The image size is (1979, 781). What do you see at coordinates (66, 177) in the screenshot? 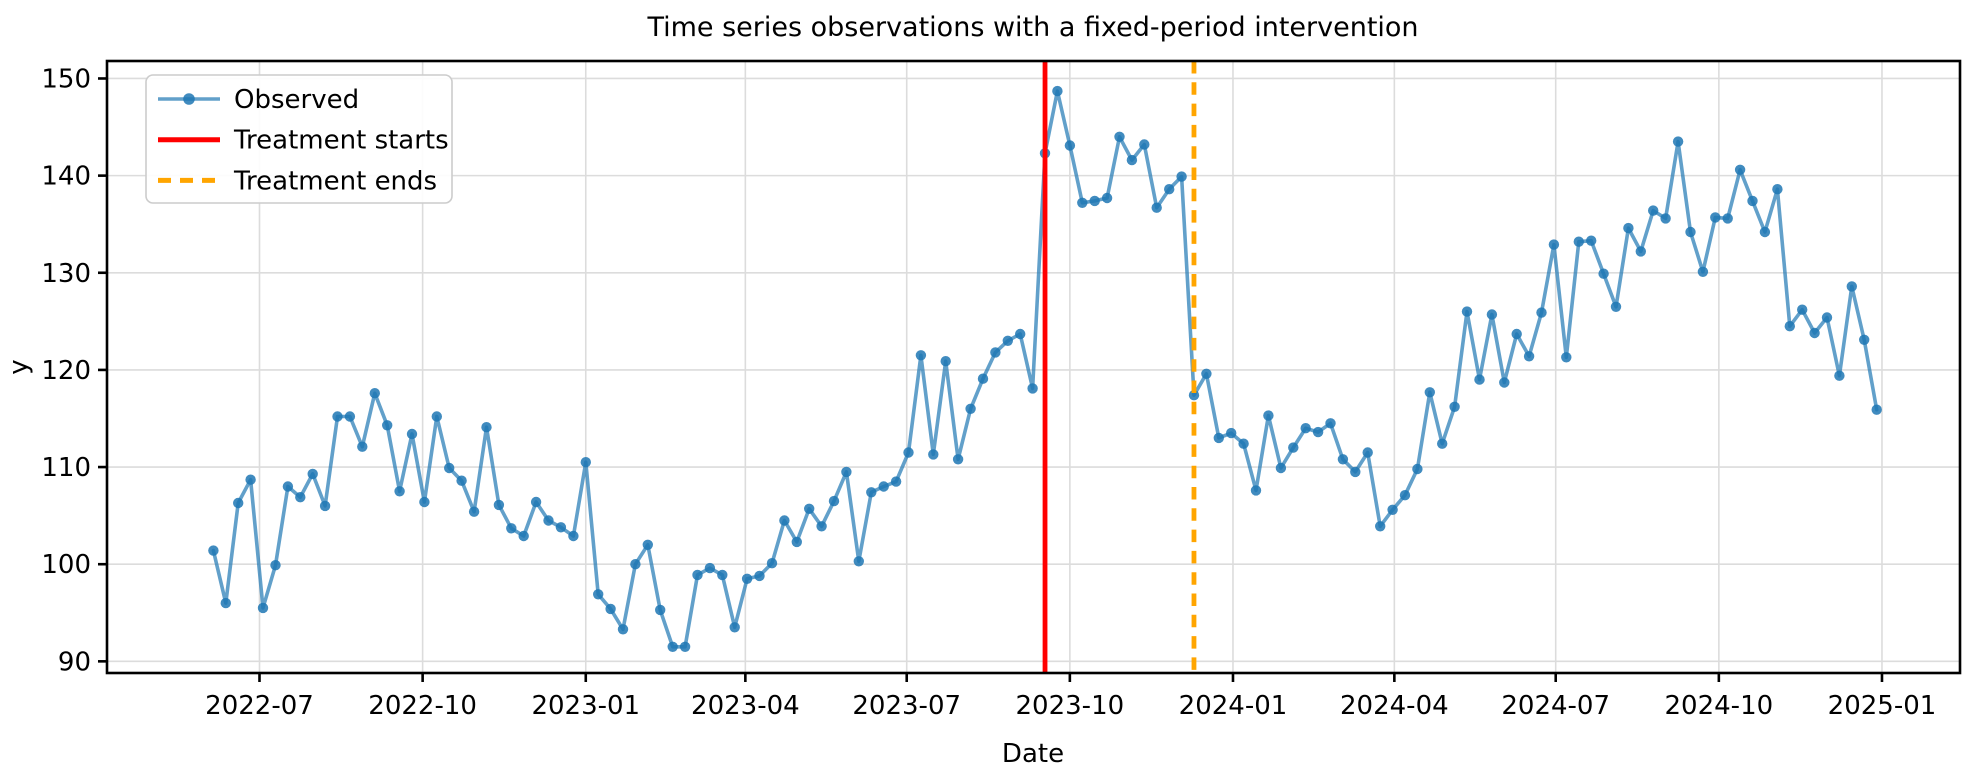
I see `y-tick-label: 140` at bounding box center [66, 177].